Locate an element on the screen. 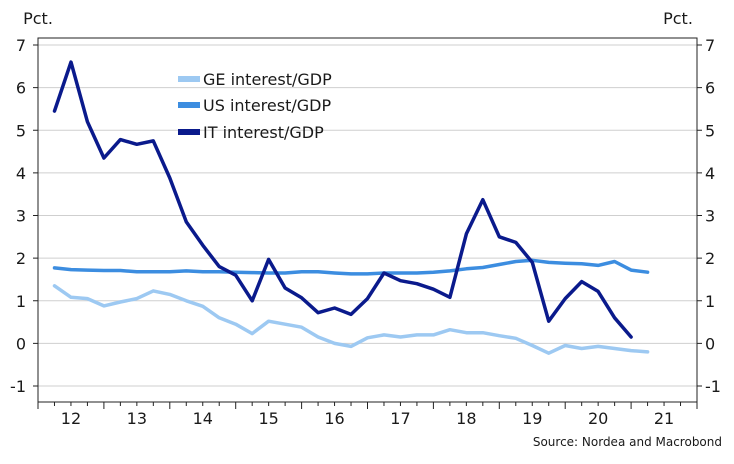  y-tick-label-left: 0 is located at coordinates (21, 343).